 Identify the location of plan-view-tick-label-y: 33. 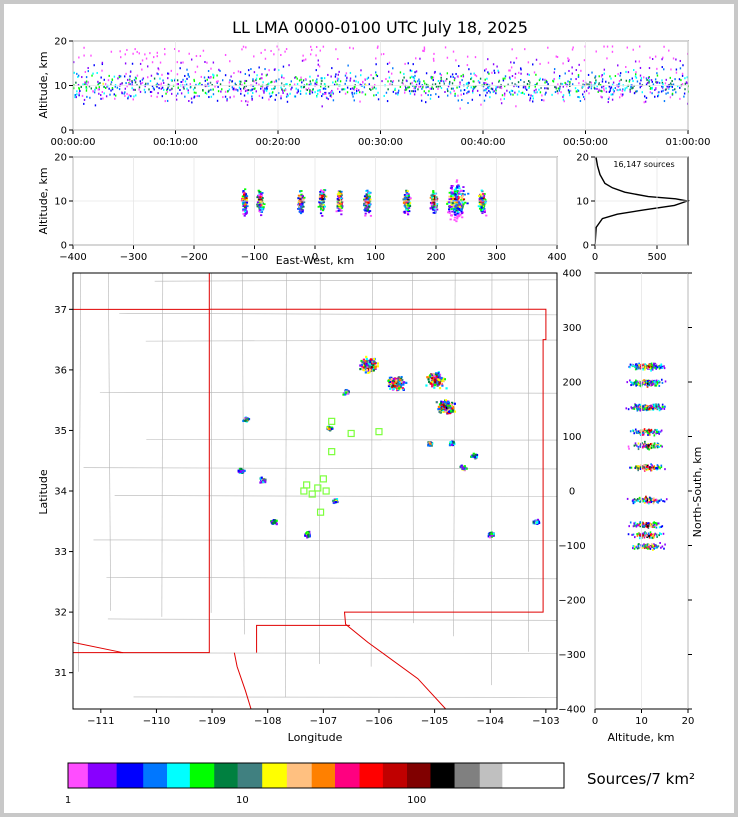
(60, 552).